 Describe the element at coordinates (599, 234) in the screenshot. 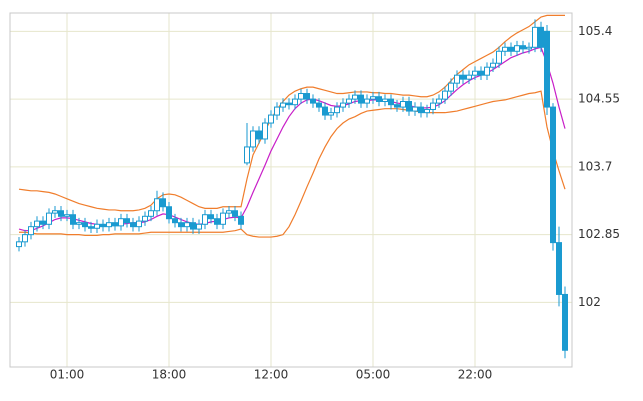

I see `y-tick-label: 102.85` at that location.